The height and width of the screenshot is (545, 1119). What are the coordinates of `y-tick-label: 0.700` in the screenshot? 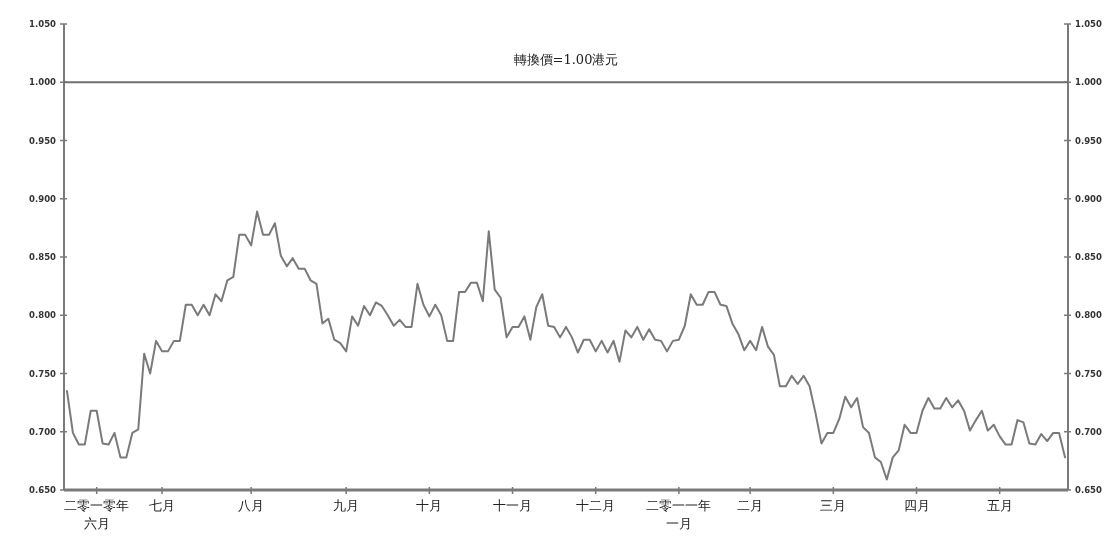 It's located at (43, 431).